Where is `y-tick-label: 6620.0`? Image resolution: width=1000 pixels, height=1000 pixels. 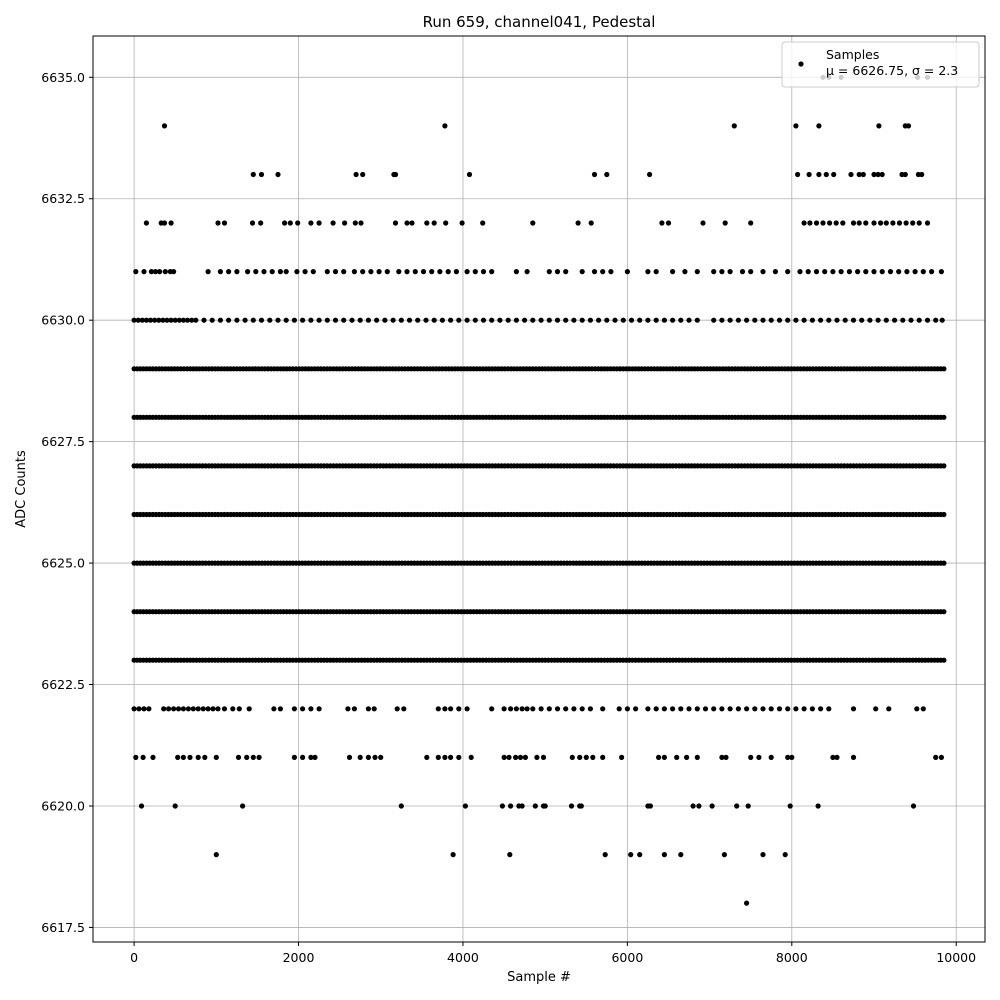 y-tick-label: 6620.0 is located at coordinates (63, 805).